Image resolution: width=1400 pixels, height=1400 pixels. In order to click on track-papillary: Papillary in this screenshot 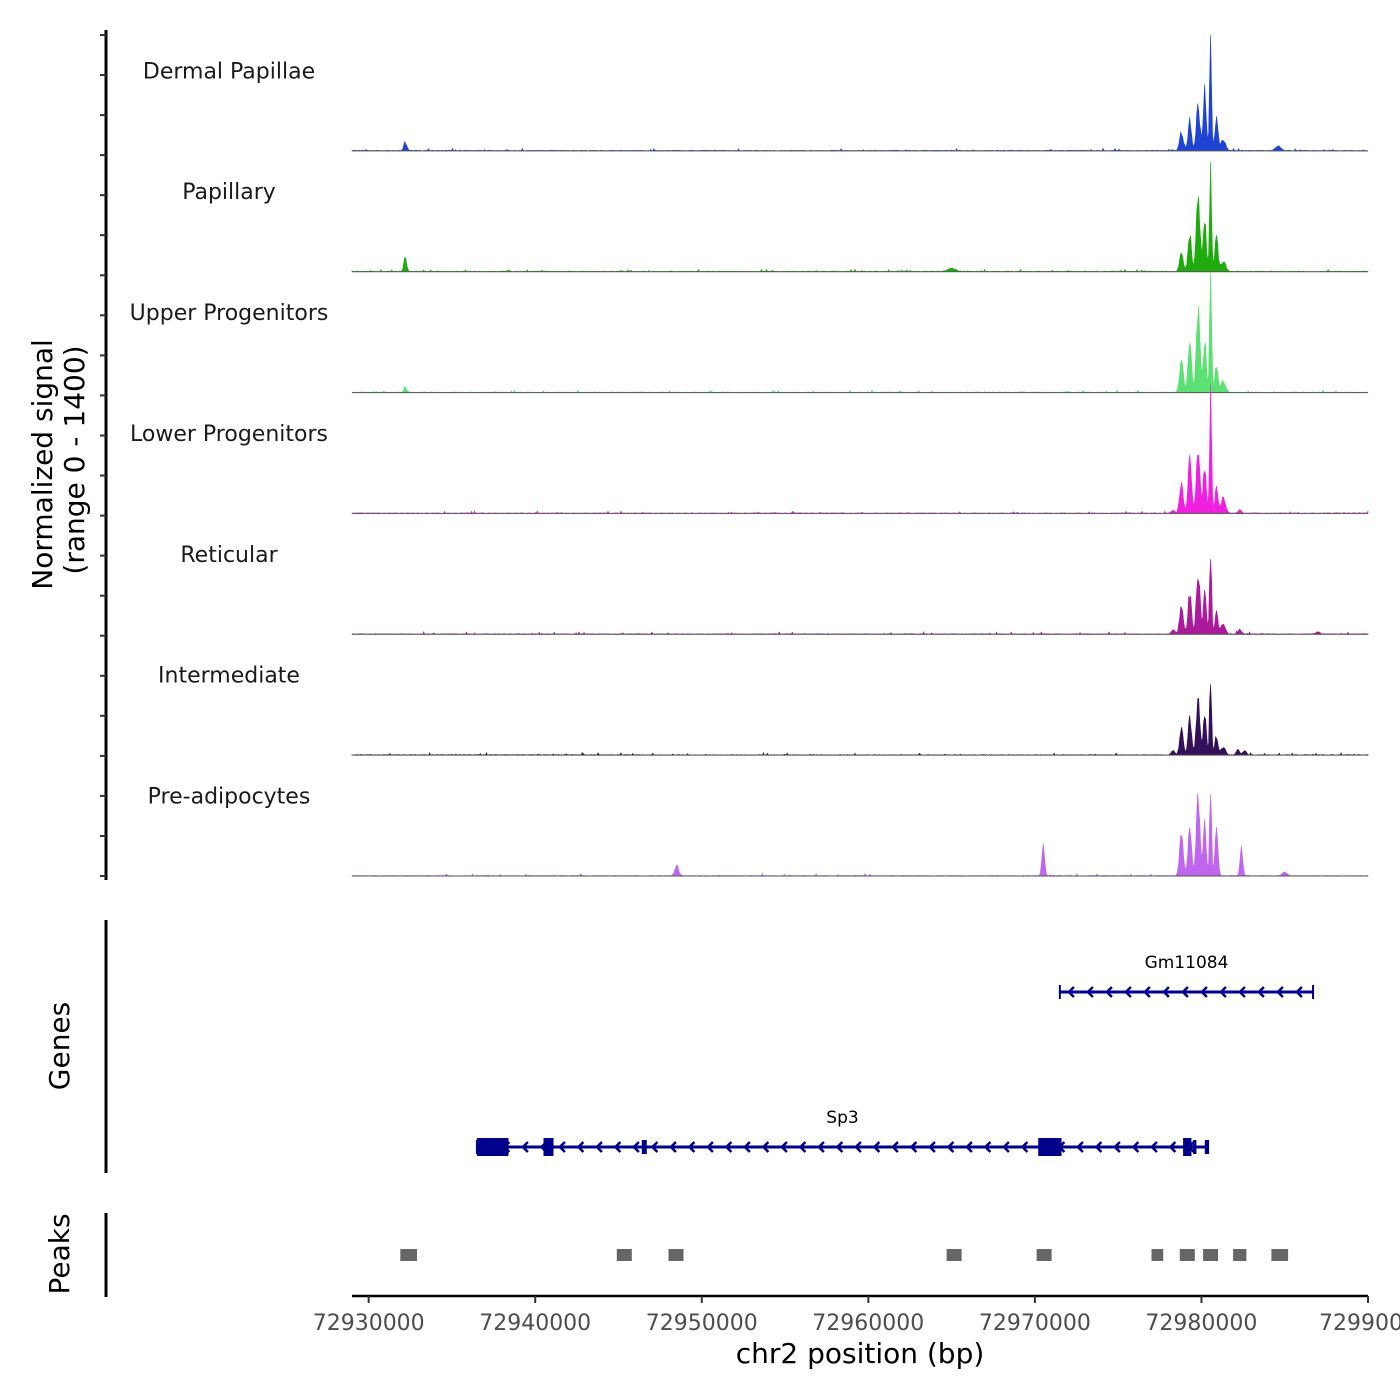, I will do `click(775, 217)`.